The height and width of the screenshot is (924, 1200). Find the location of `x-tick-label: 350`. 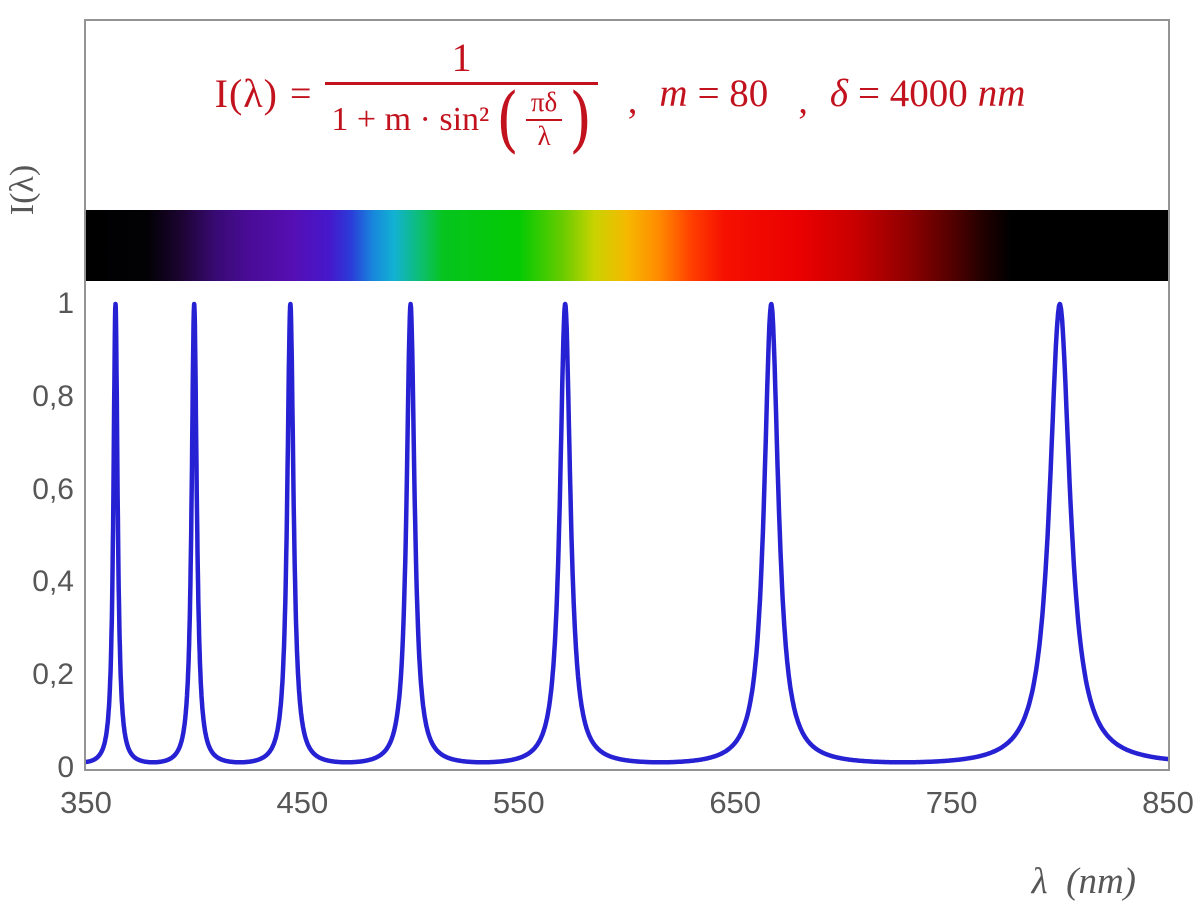

x-tick-label: 350 is located at coordinates (86, 802).